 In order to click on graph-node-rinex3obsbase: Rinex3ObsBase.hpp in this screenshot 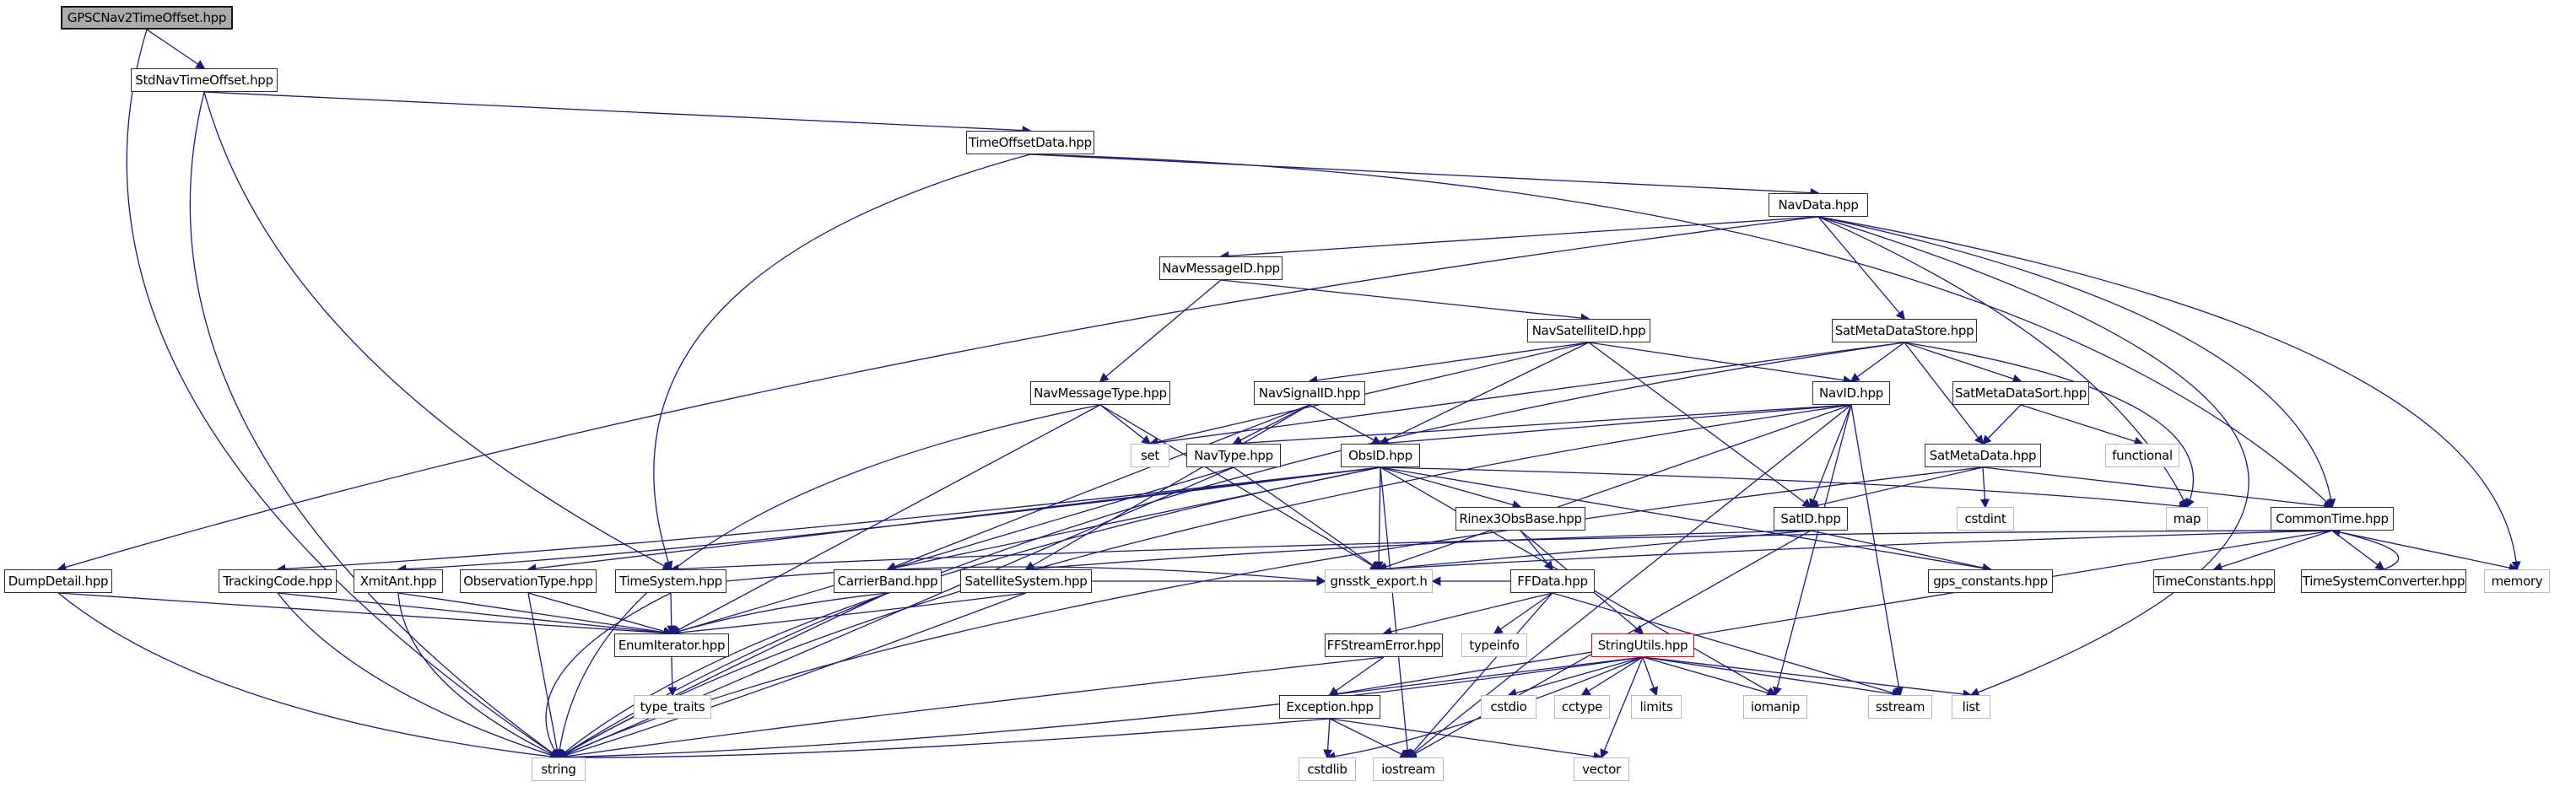, I will do `click(1520, 519)`.